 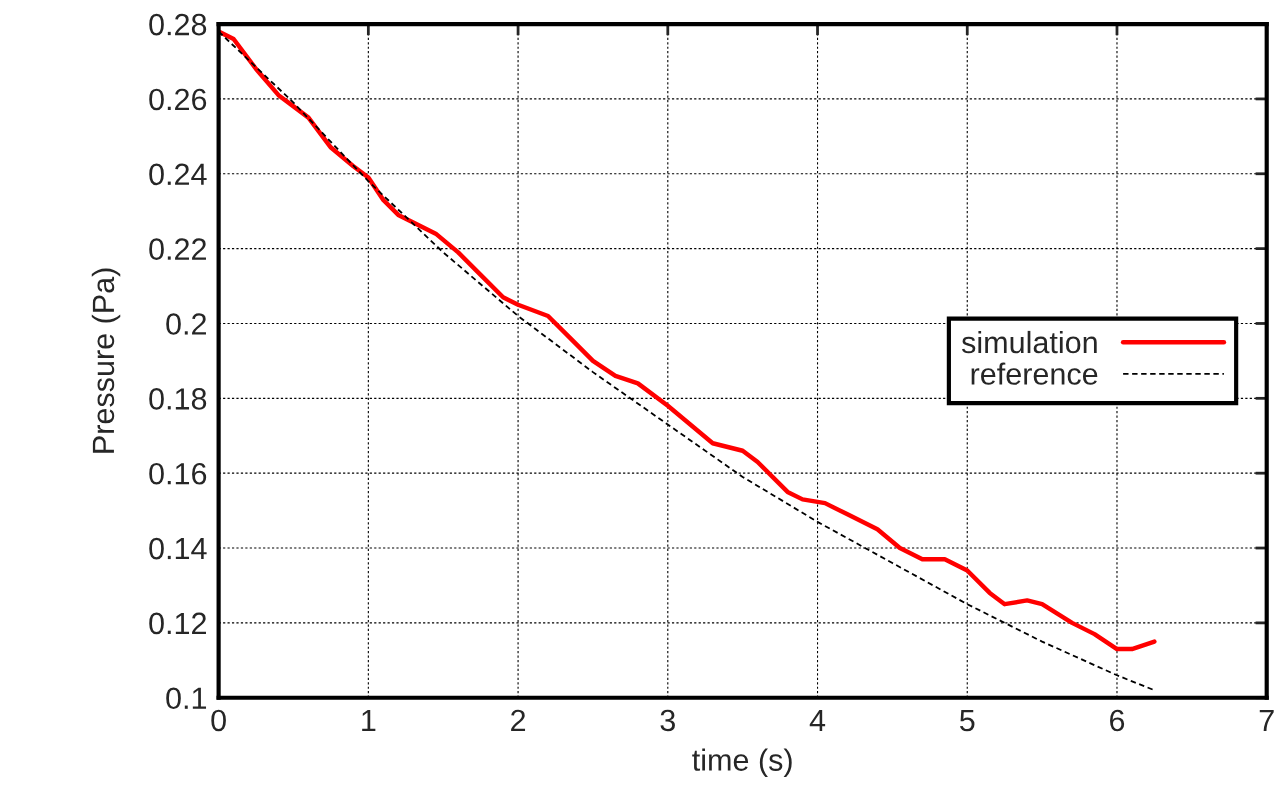 I want to click on y-tick-label: 0.1, so click(x=186, y=698).